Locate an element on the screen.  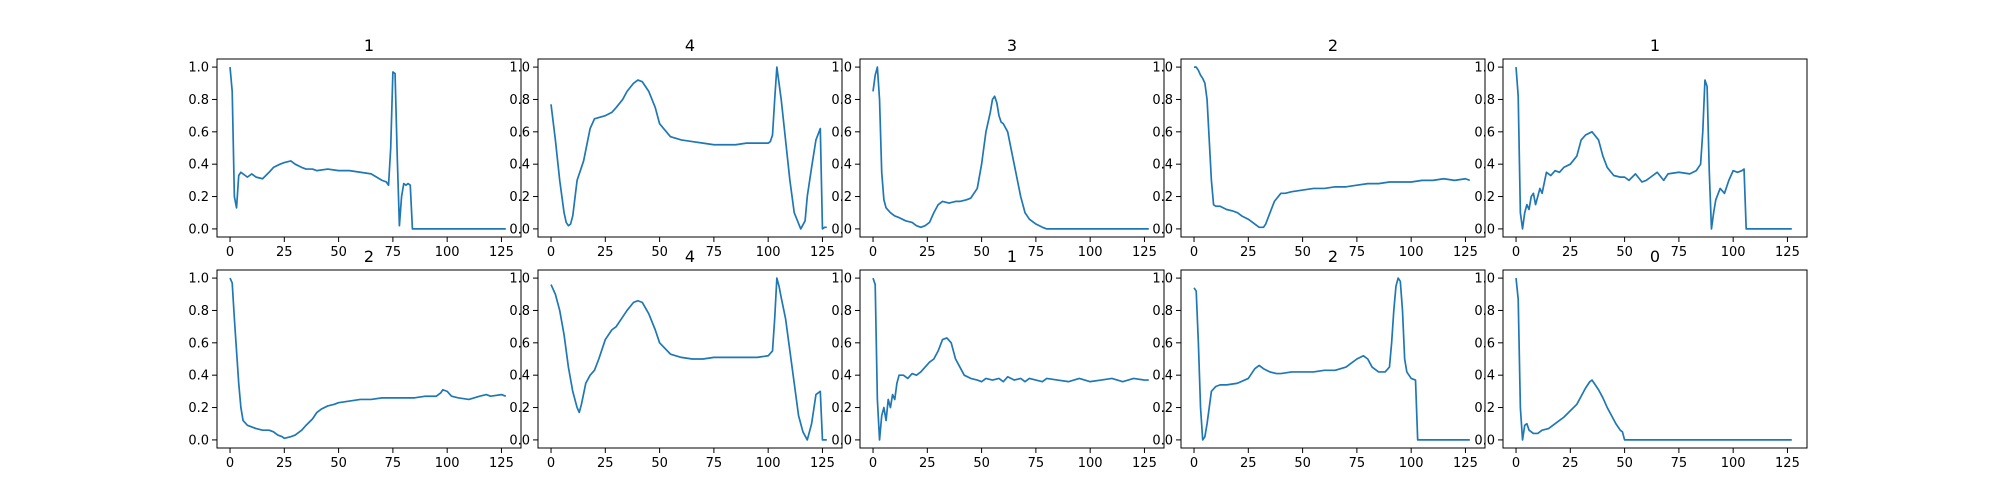
subplot-1: 1 0 25 50 75 100 125 0.0 0.2 0.4 0.6 0.8 1.0 is located at coordinates (355, 148).